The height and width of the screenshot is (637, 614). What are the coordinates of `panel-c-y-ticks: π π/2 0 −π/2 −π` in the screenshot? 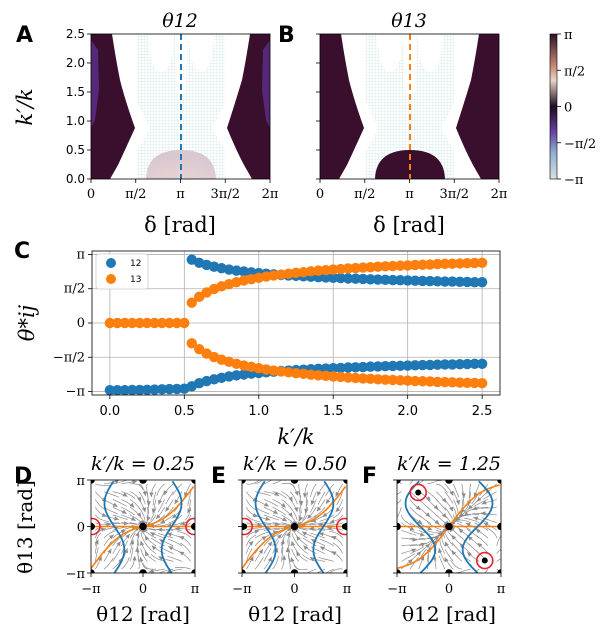 It's located at (72, 323).